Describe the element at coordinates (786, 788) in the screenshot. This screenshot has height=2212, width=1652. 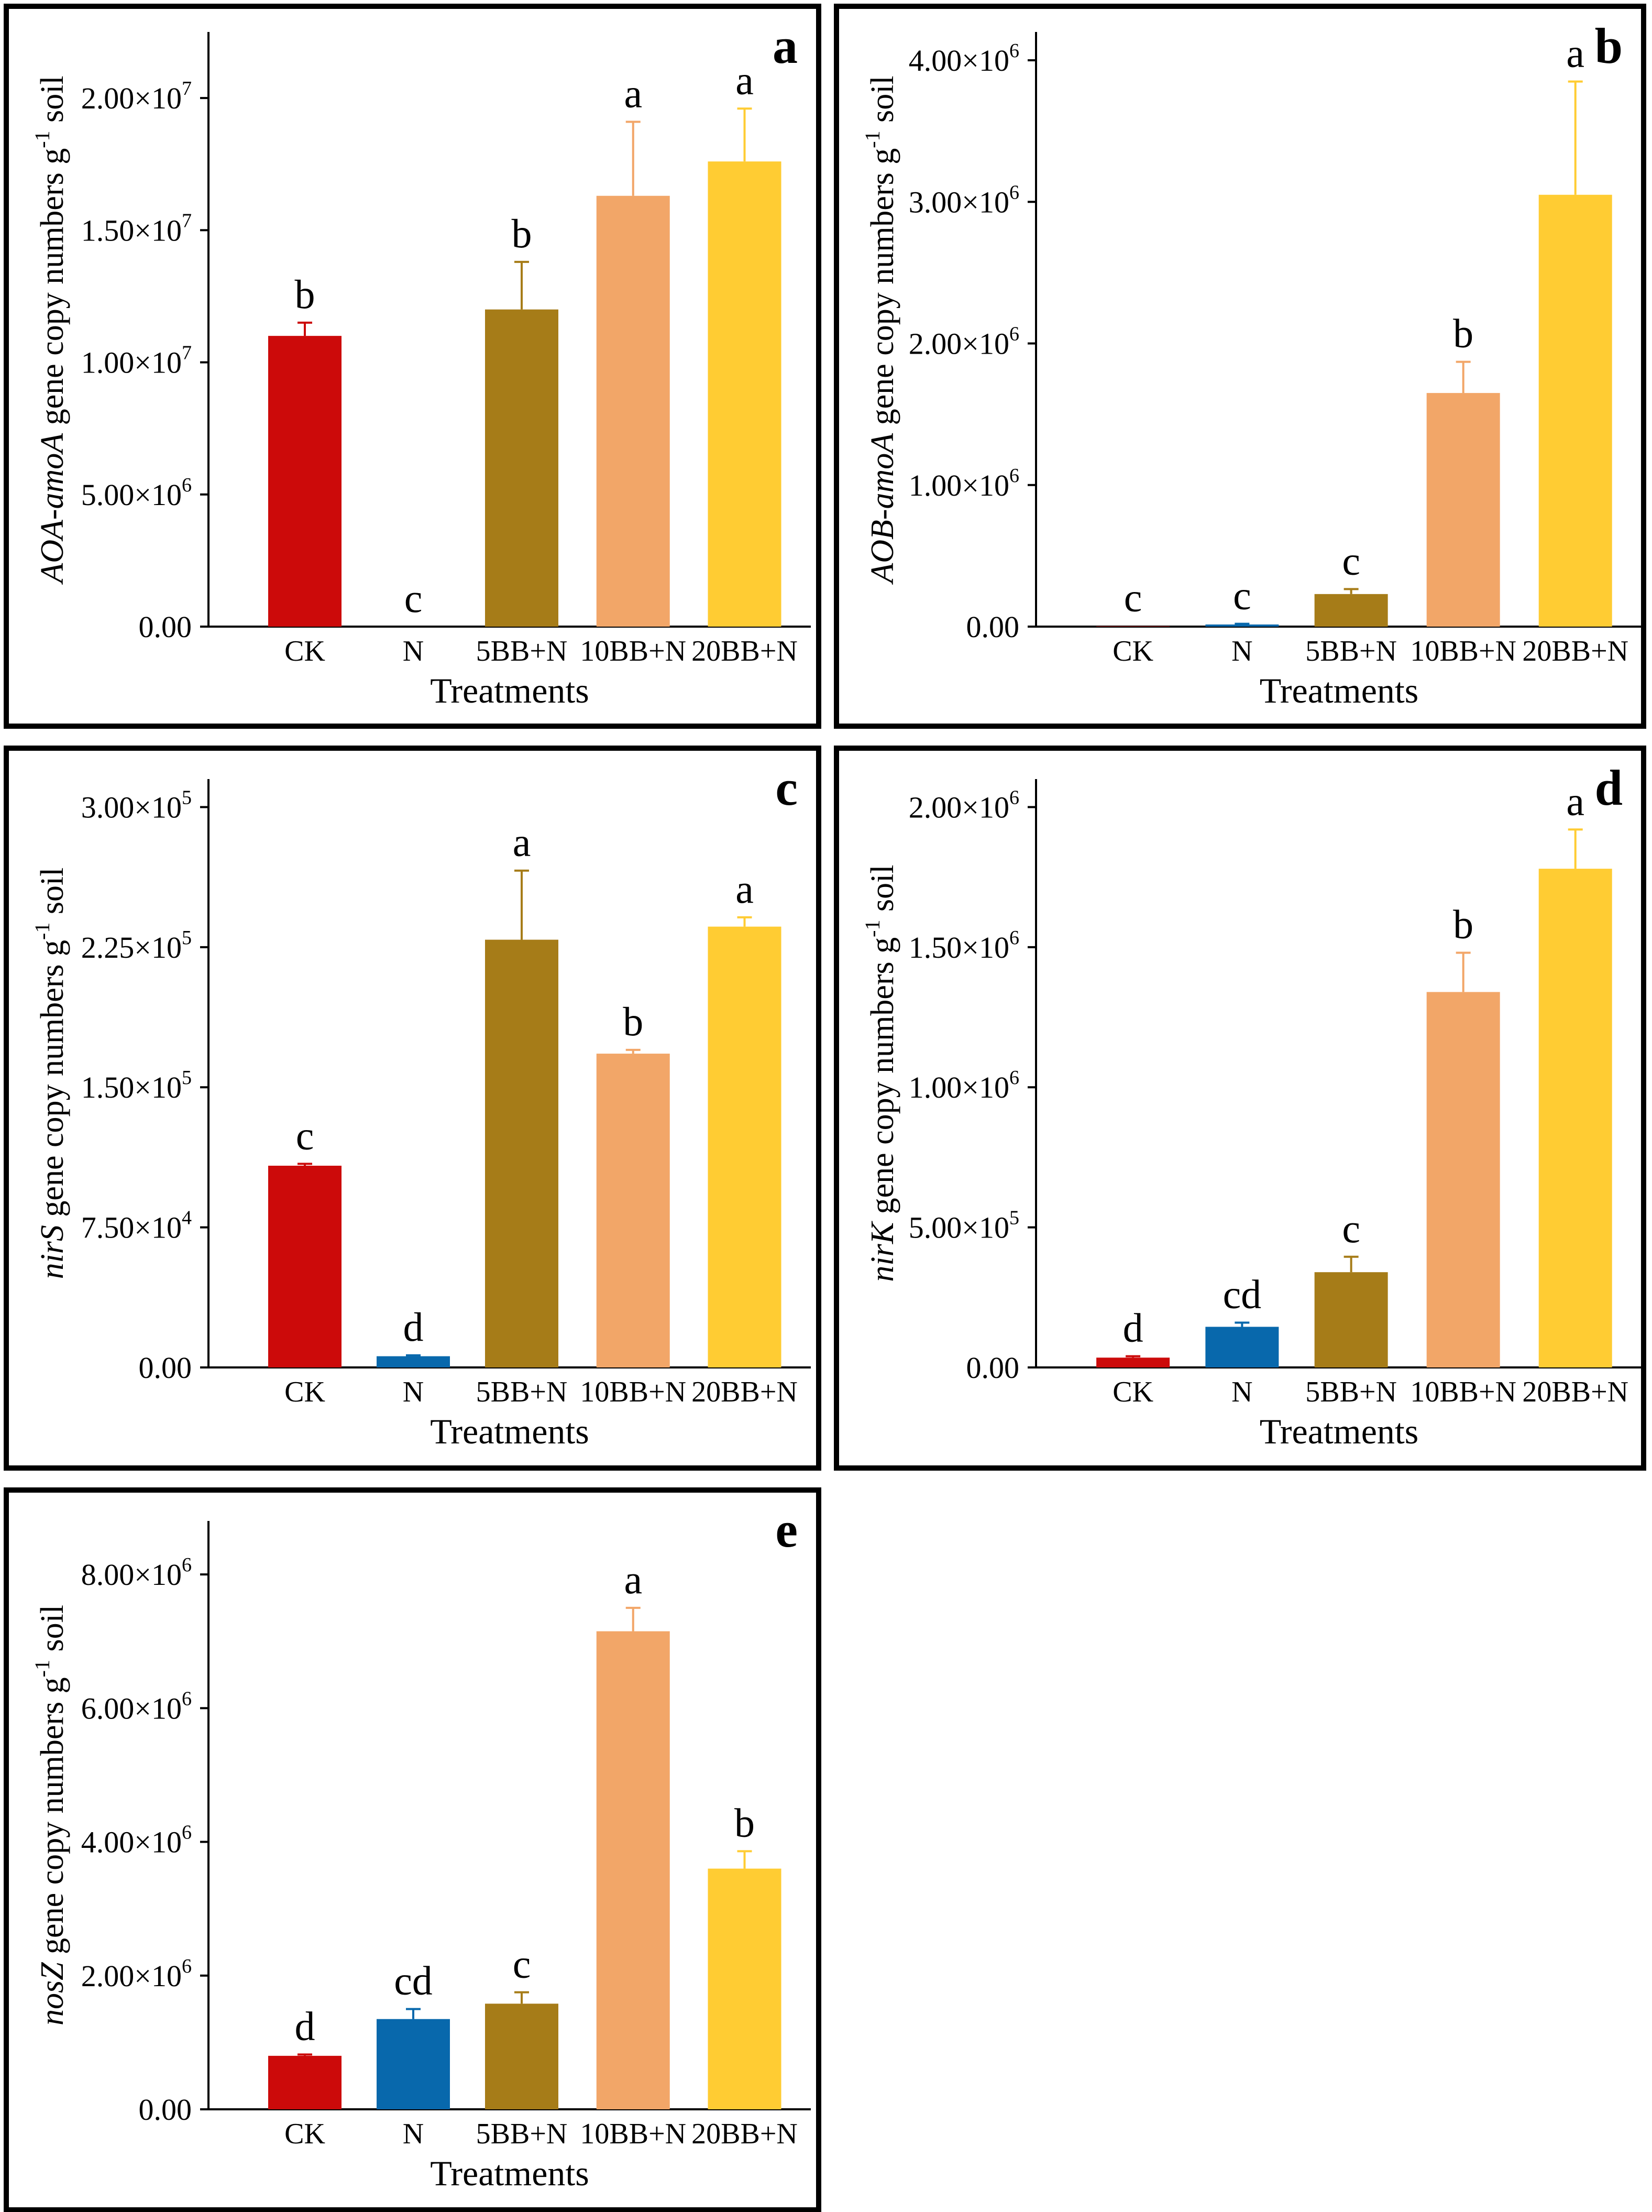
I see `panel-letter: c` at that location.